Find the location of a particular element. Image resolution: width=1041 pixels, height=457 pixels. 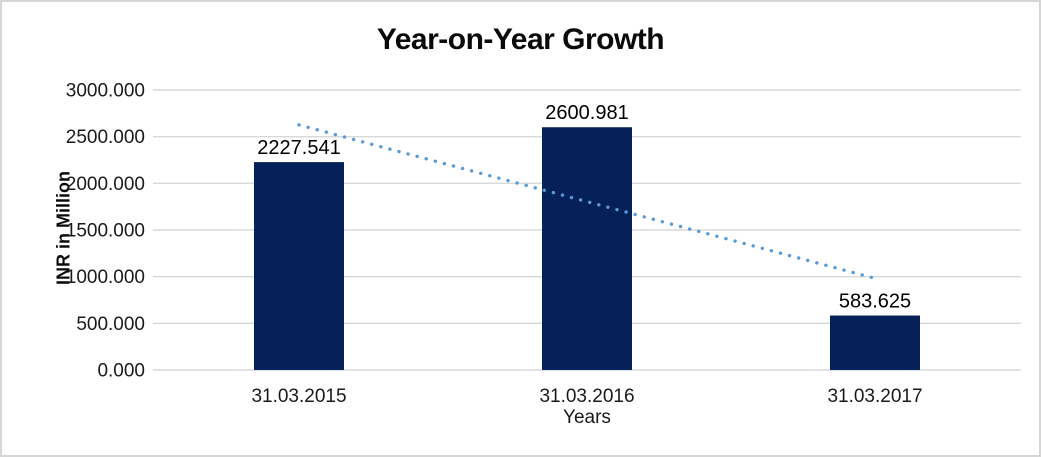

bar-value-label: 583.625 is located at coordinates (875, 302).